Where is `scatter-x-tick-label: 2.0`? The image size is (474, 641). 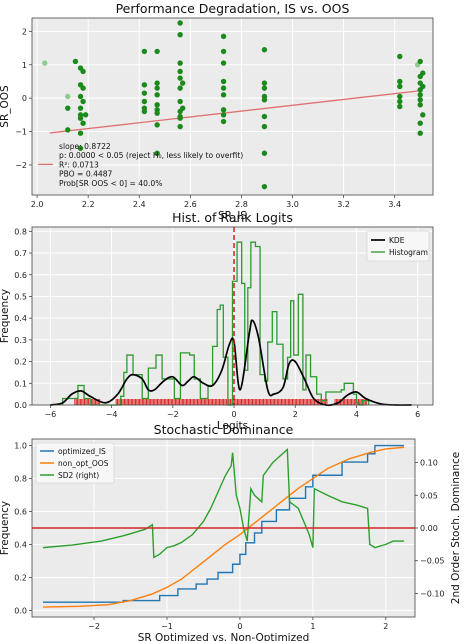 scatter-x-tick-label: 2.0 is located at coordinates (37, 204).